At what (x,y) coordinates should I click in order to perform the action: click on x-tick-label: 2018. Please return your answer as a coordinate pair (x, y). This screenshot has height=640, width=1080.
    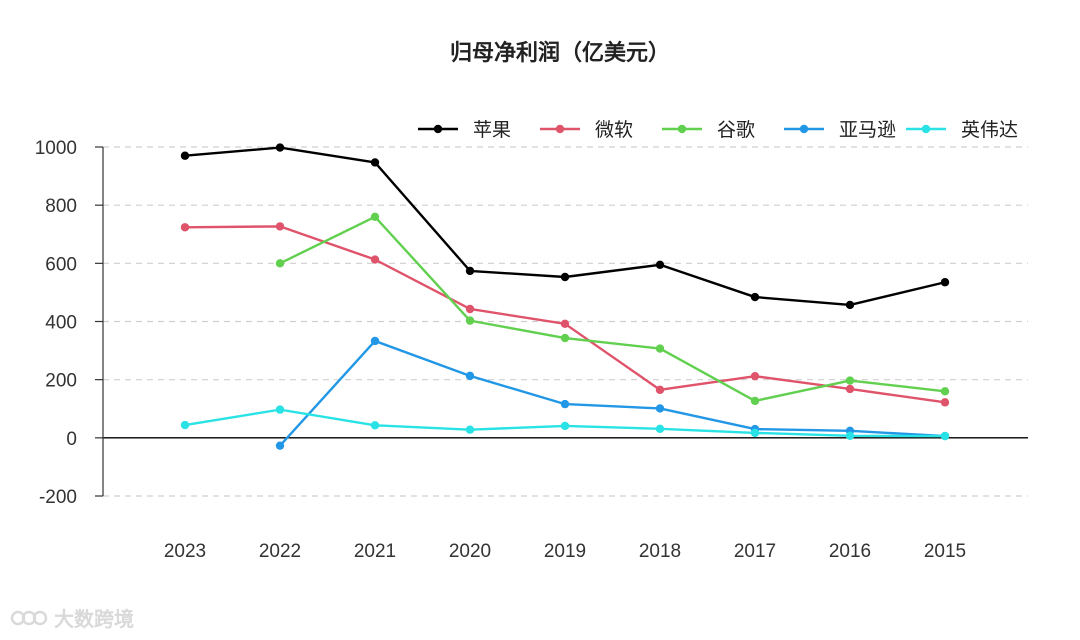
    Looking at the image, I should click on (660, 551).